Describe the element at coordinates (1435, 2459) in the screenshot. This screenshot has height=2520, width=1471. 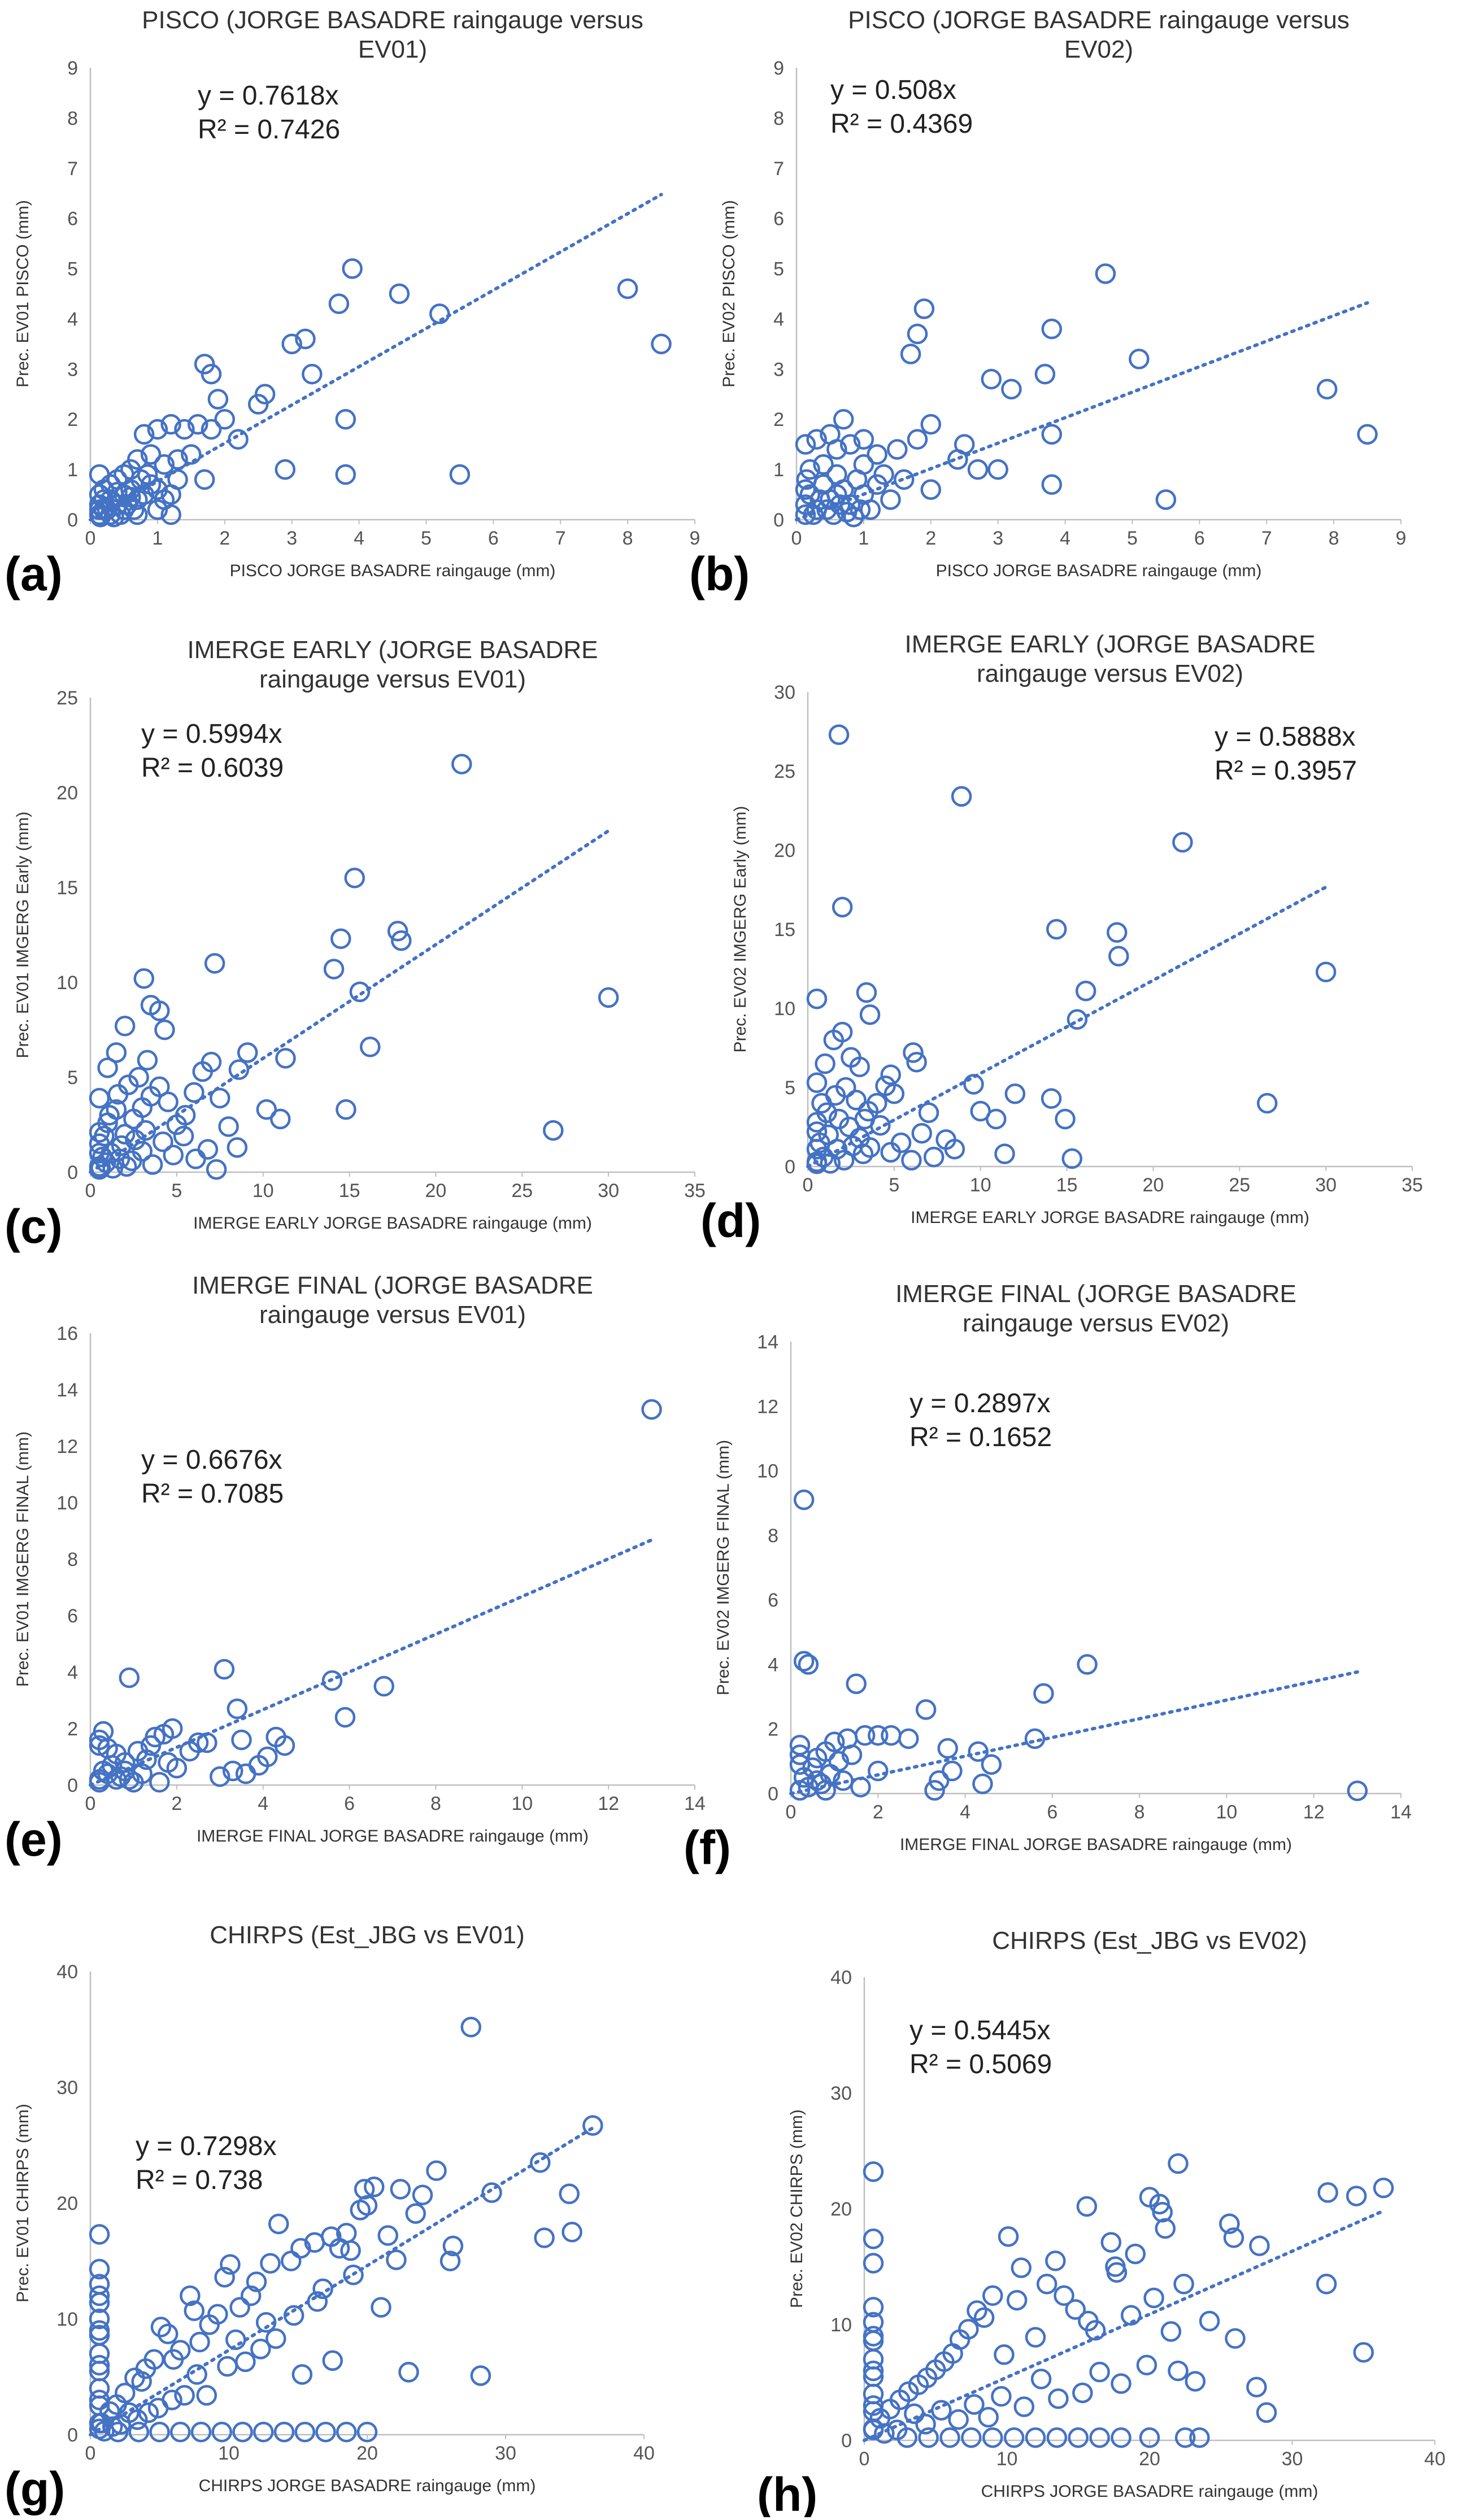
I see `x-tick-label: 40` at that location.